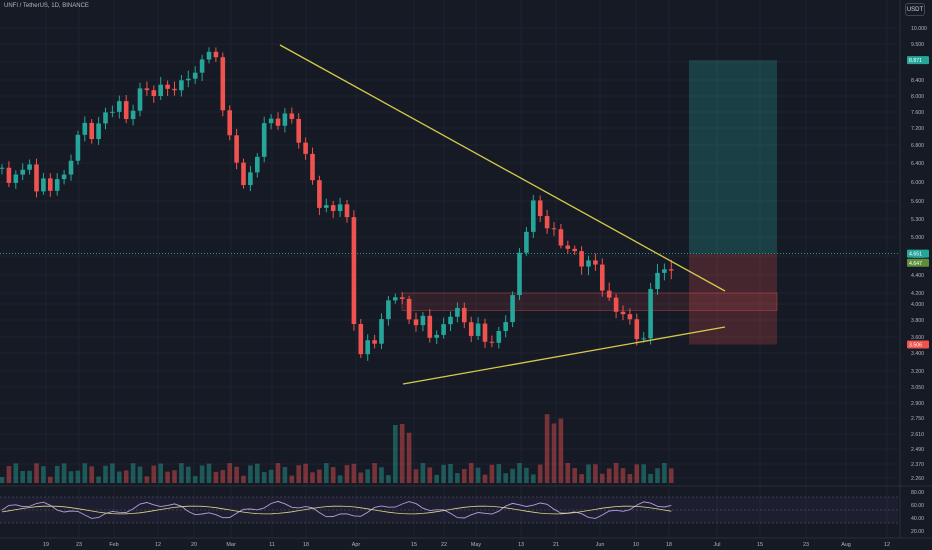 The width and height of the screenshot is (932, 550). What do you see at coordinates (46, 6) in the screenshot?
I see `symbol-title: UNFI / TetherUS, 1D, BINANCE` at bounding box center [46, 6].